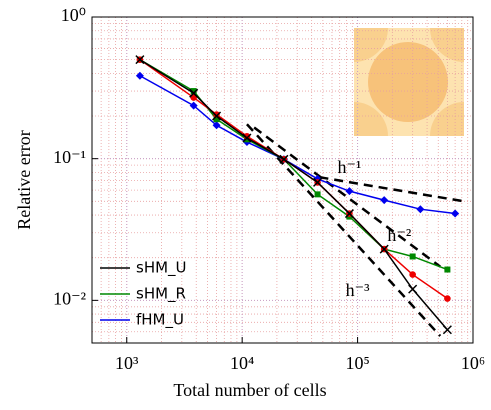 The width and height of the screenshot is (491, 410). I want to click on x-axis-label: Total number of cells, so click(249, 390).